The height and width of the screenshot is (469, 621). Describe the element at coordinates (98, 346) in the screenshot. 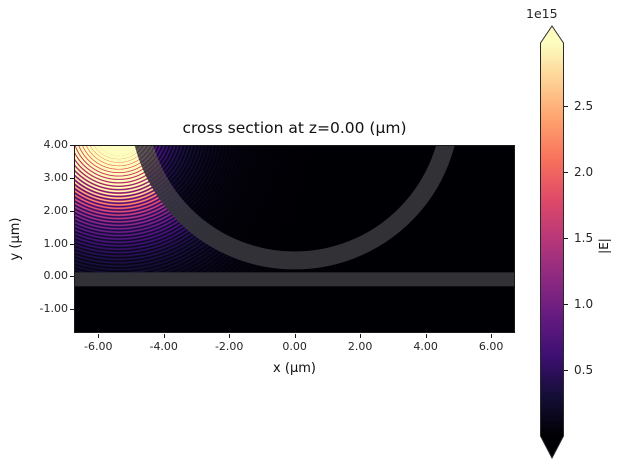

I see `x-tick-label: -6.00` at that location.